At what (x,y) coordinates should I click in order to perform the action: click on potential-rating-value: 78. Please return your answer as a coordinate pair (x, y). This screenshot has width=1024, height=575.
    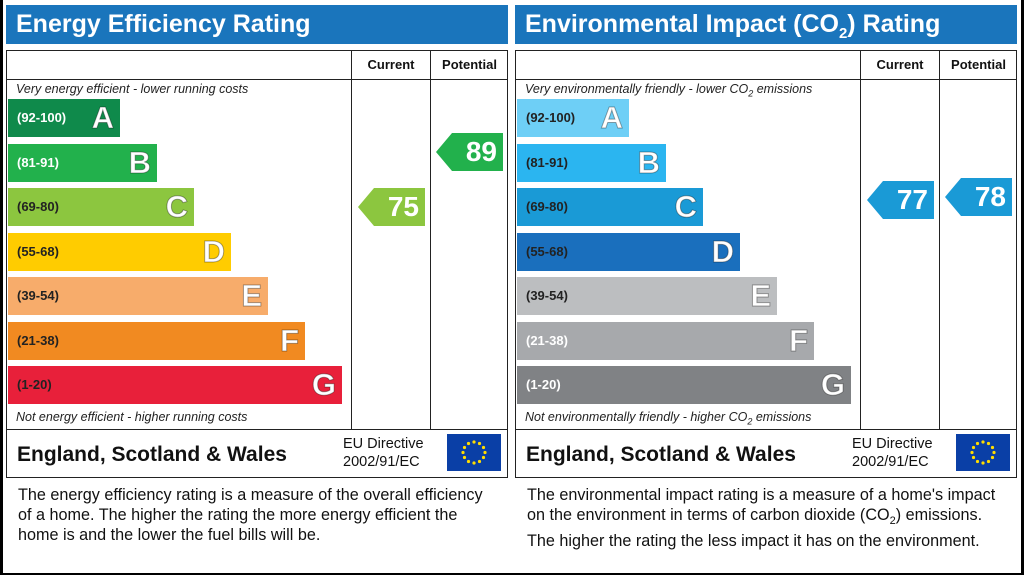
    Looking at the image, I should click on (990, 196).